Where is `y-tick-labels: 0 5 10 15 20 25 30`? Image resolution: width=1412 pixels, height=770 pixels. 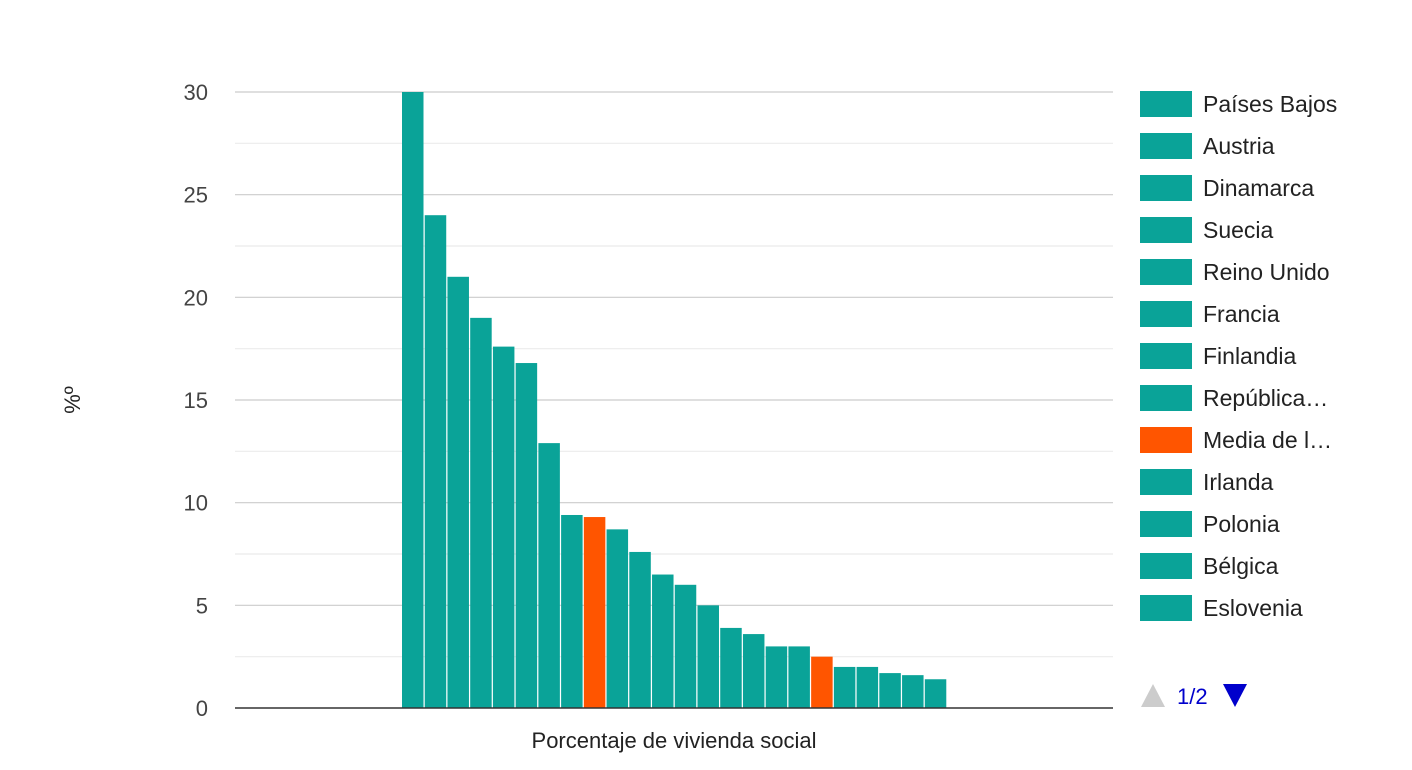
y-tick-labels: 0 5 10 15 20 25 30 is located at coordinates (196, 400).